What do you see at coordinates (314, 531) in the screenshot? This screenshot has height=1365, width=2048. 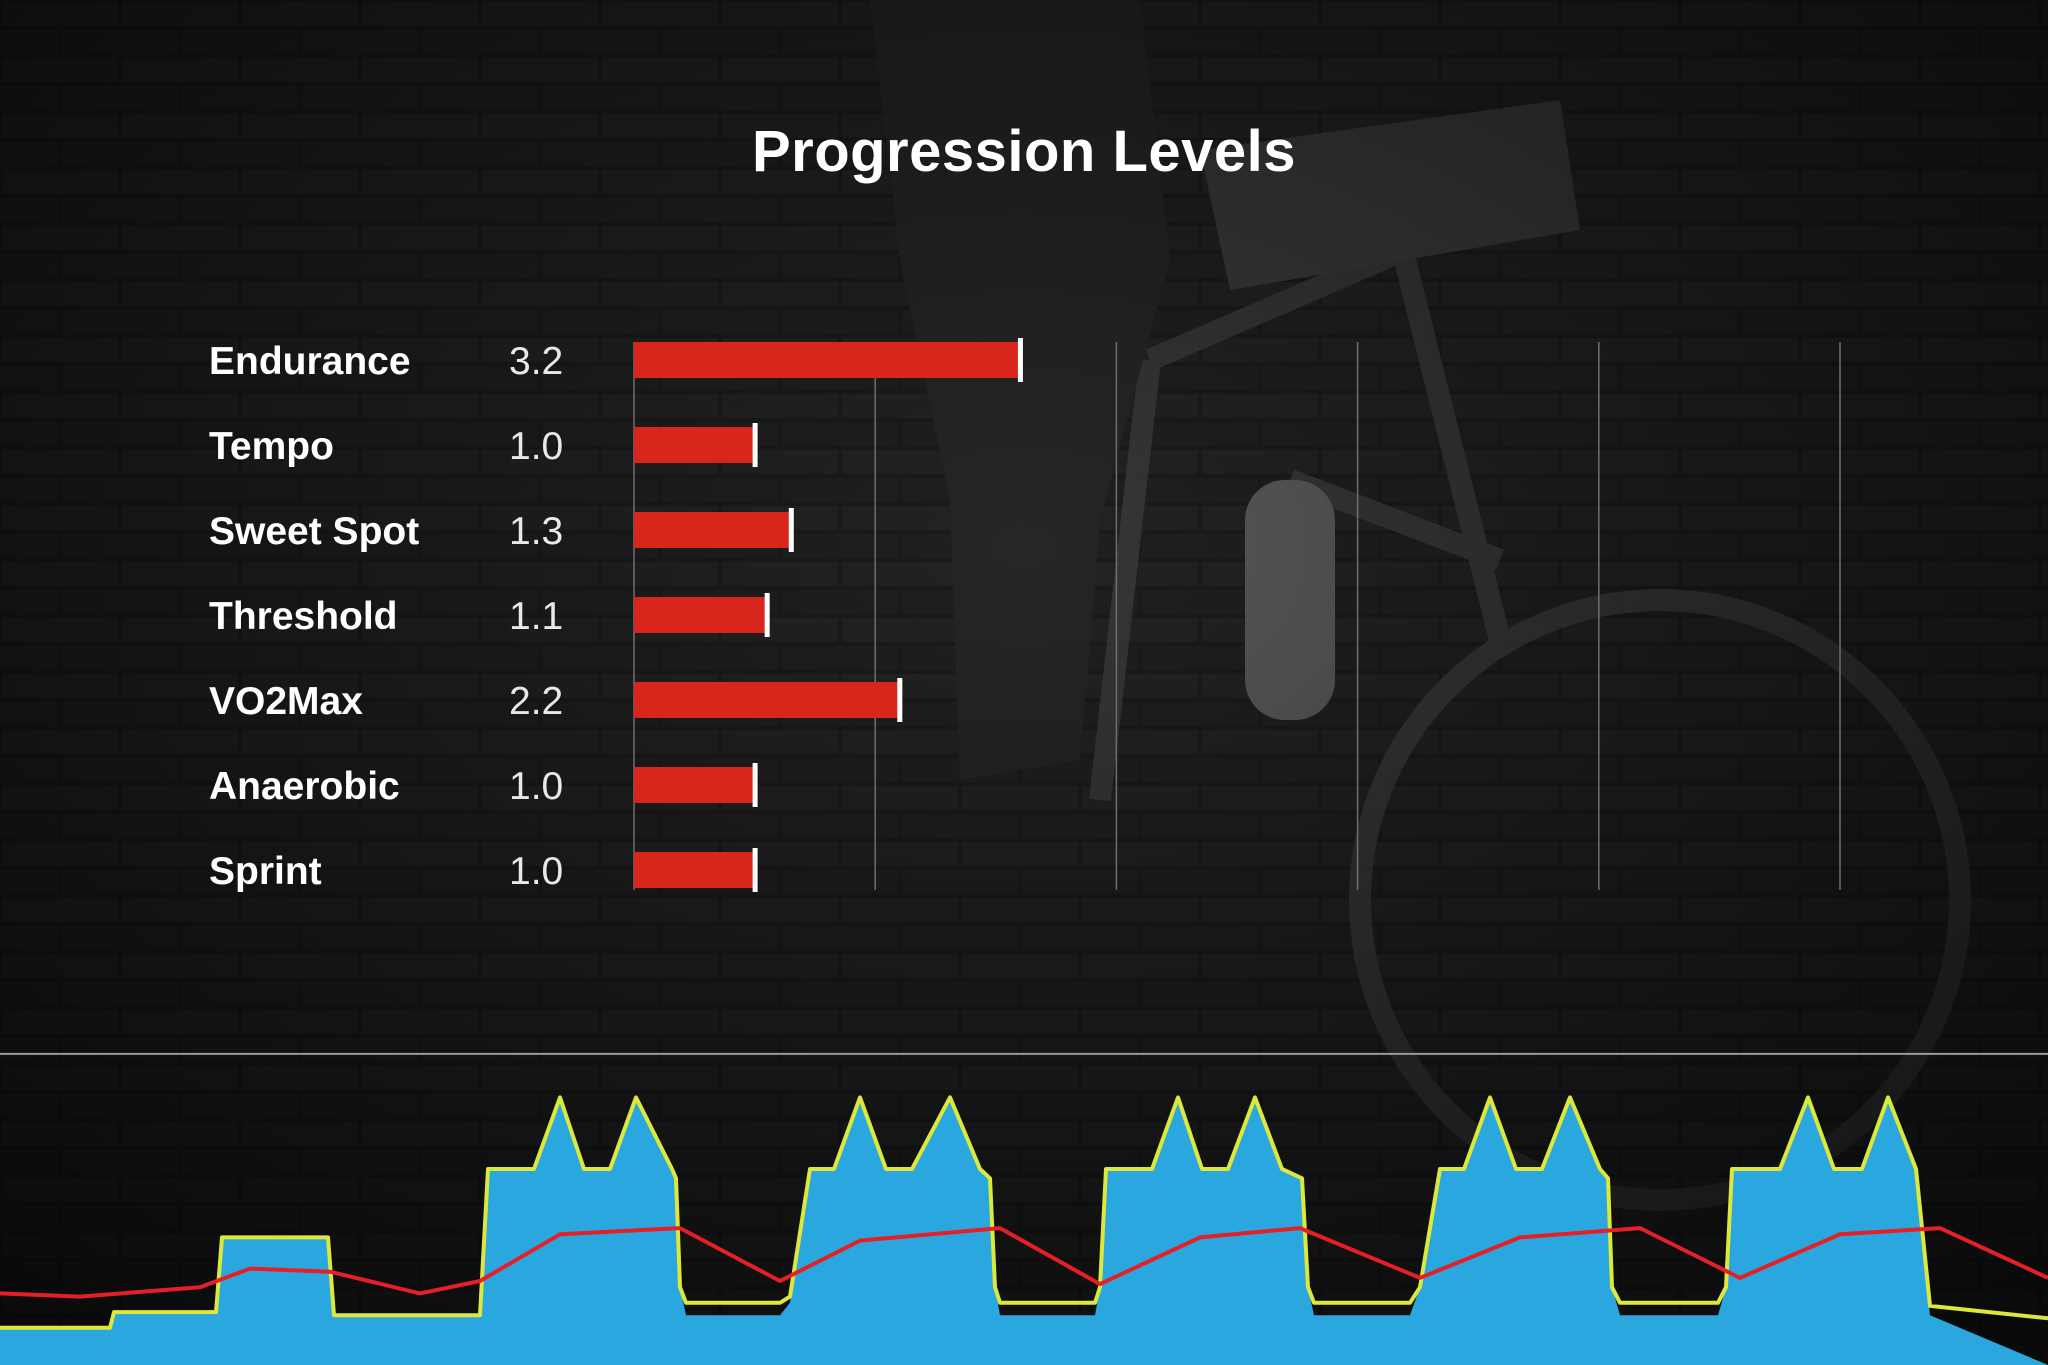 I see `category-label: Sweet Spot` at bounding box center [314, 531].